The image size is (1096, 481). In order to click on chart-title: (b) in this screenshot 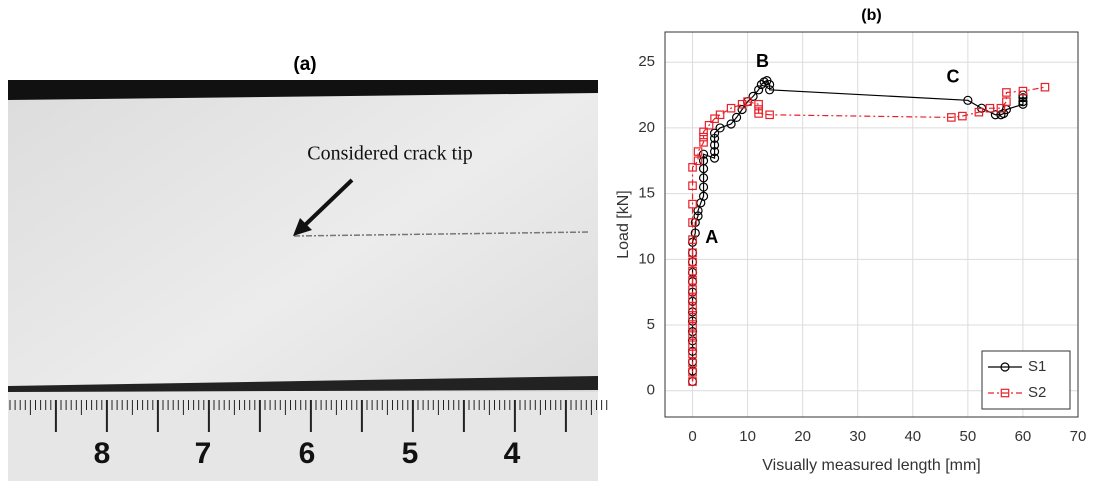, I will do `click(871, 15)`.